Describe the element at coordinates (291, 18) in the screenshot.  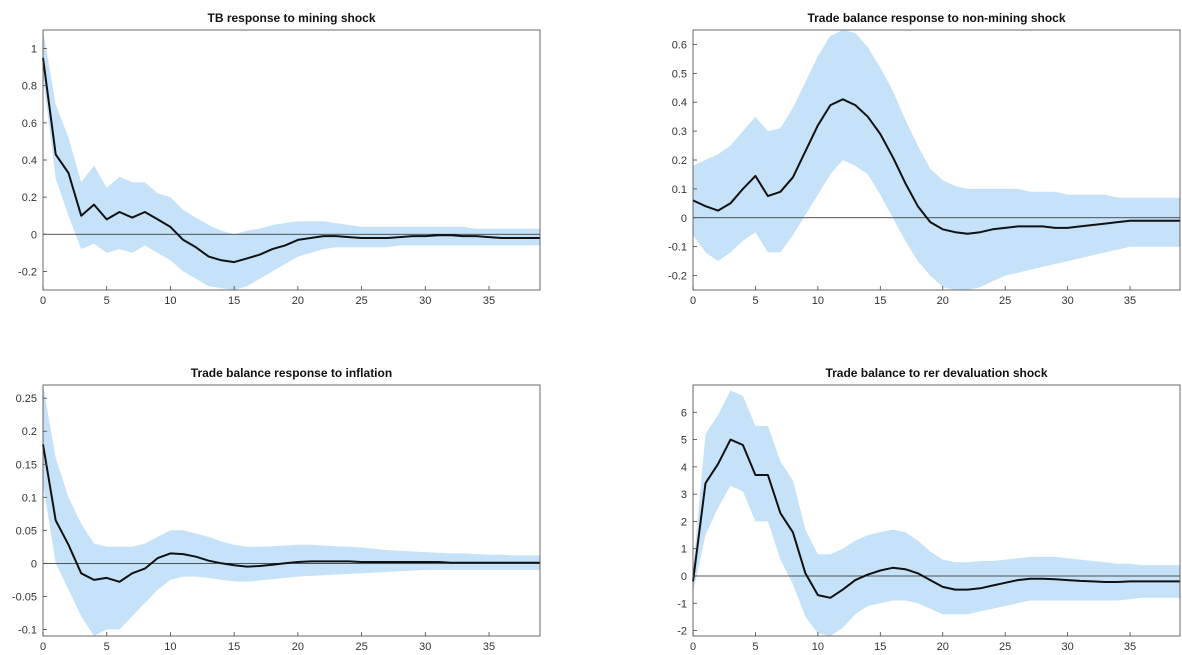
I see `panel-title: TB response to mining shock` at that location.